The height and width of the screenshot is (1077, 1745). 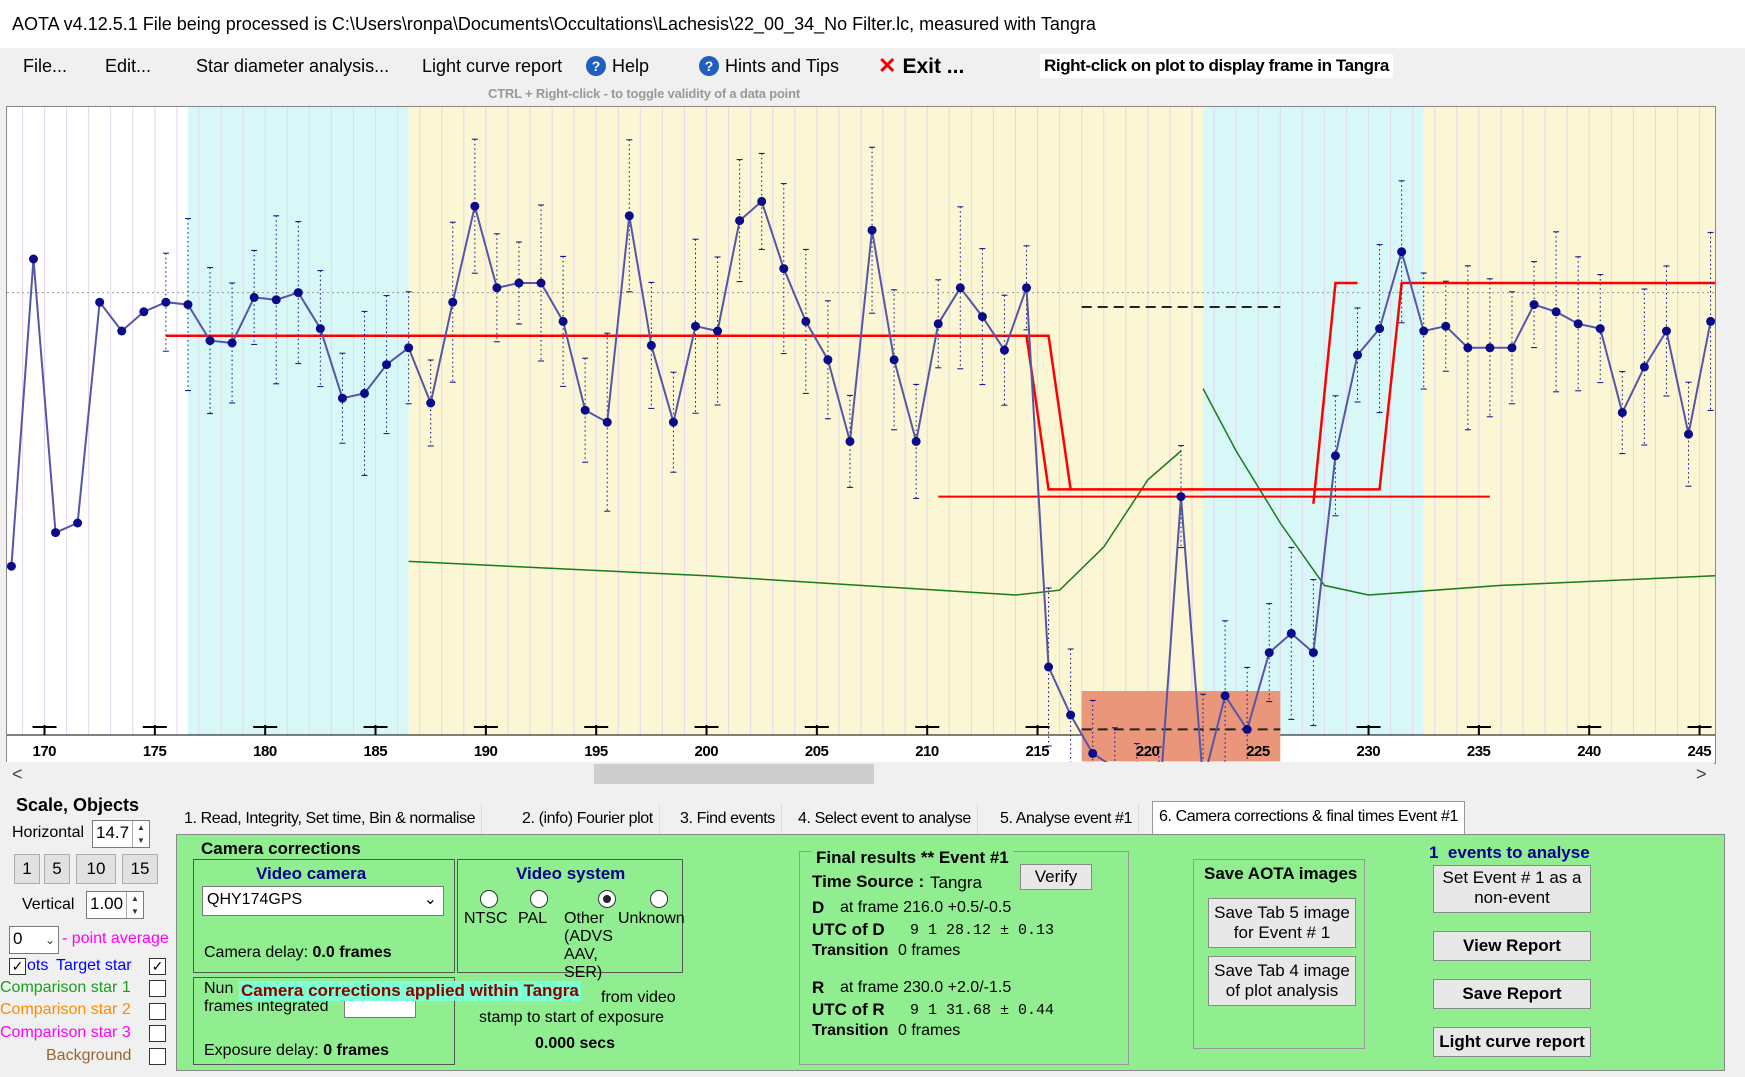 What do you see at coordinates (1512, 946) in the screenshot?
I see `view-report-button: View Report` at bounding box center [1512, 946].